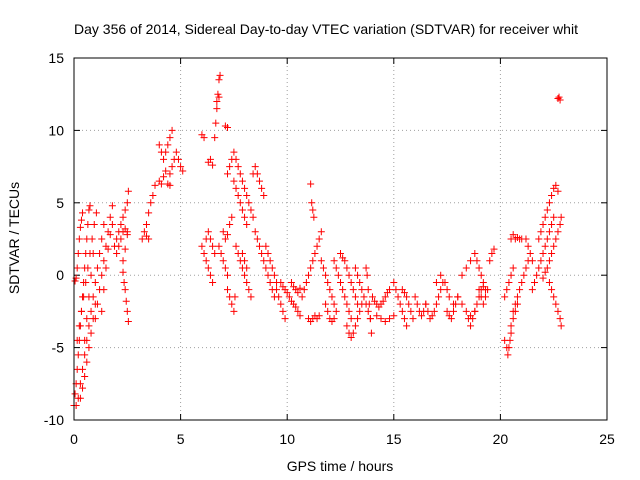 The width and height of the screenshot is (640, 480). What do you see at coordinates (60, 203) in the screenshot?
I see `y-tick-label: 5` at bounding box center [60, 203].